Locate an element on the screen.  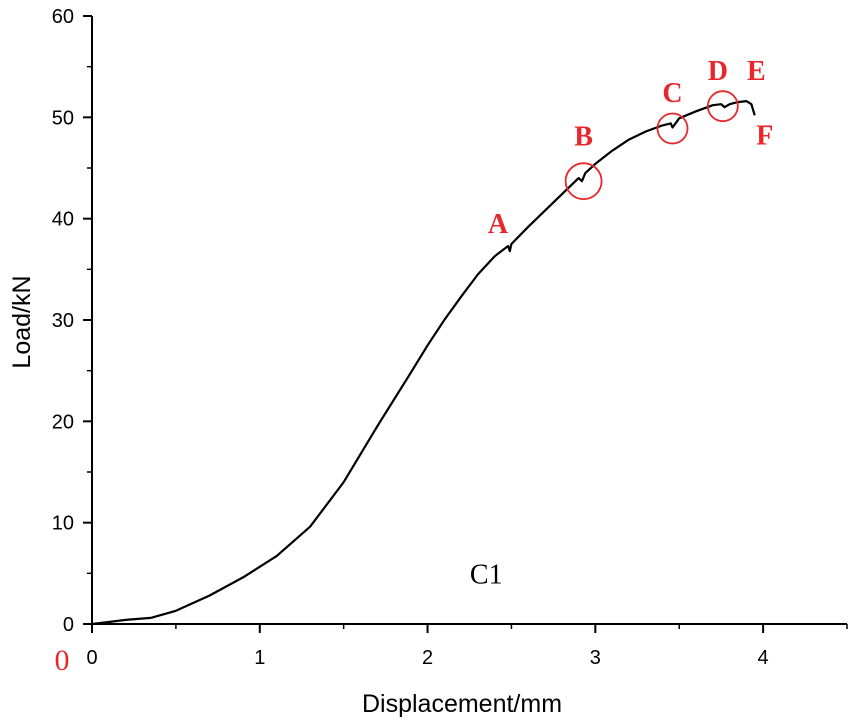
y-tick-label: 50 is located at coordinates (63, 118).